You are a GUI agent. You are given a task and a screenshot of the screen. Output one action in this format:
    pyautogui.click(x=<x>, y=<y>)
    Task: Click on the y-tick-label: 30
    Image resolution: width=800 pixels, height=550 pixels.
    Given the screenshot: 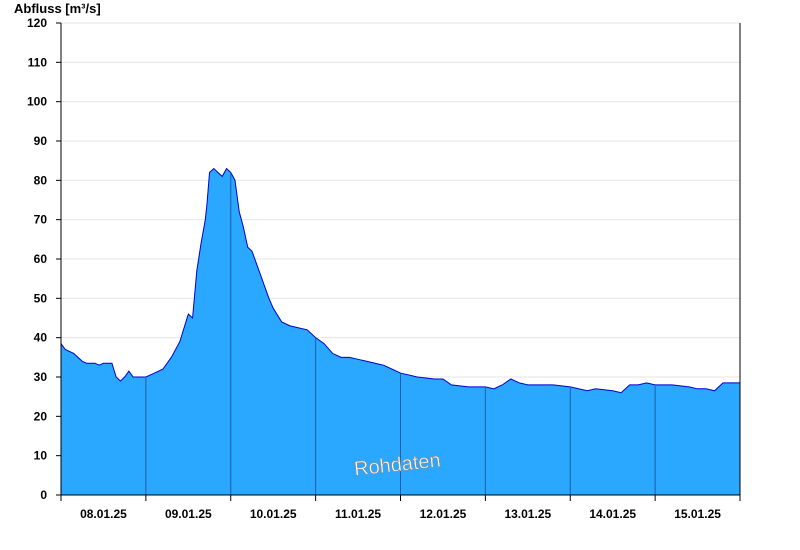 What is the action you would take?
    pyautogui.click(x=41, y=377)
    